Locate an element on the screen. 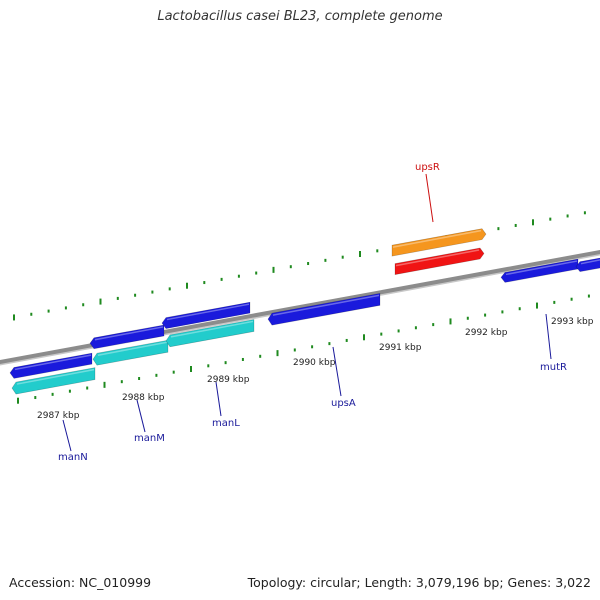 The width and height of the screenshot is (600, 600). leader-line-upsR is located at coordinates (429, 198).